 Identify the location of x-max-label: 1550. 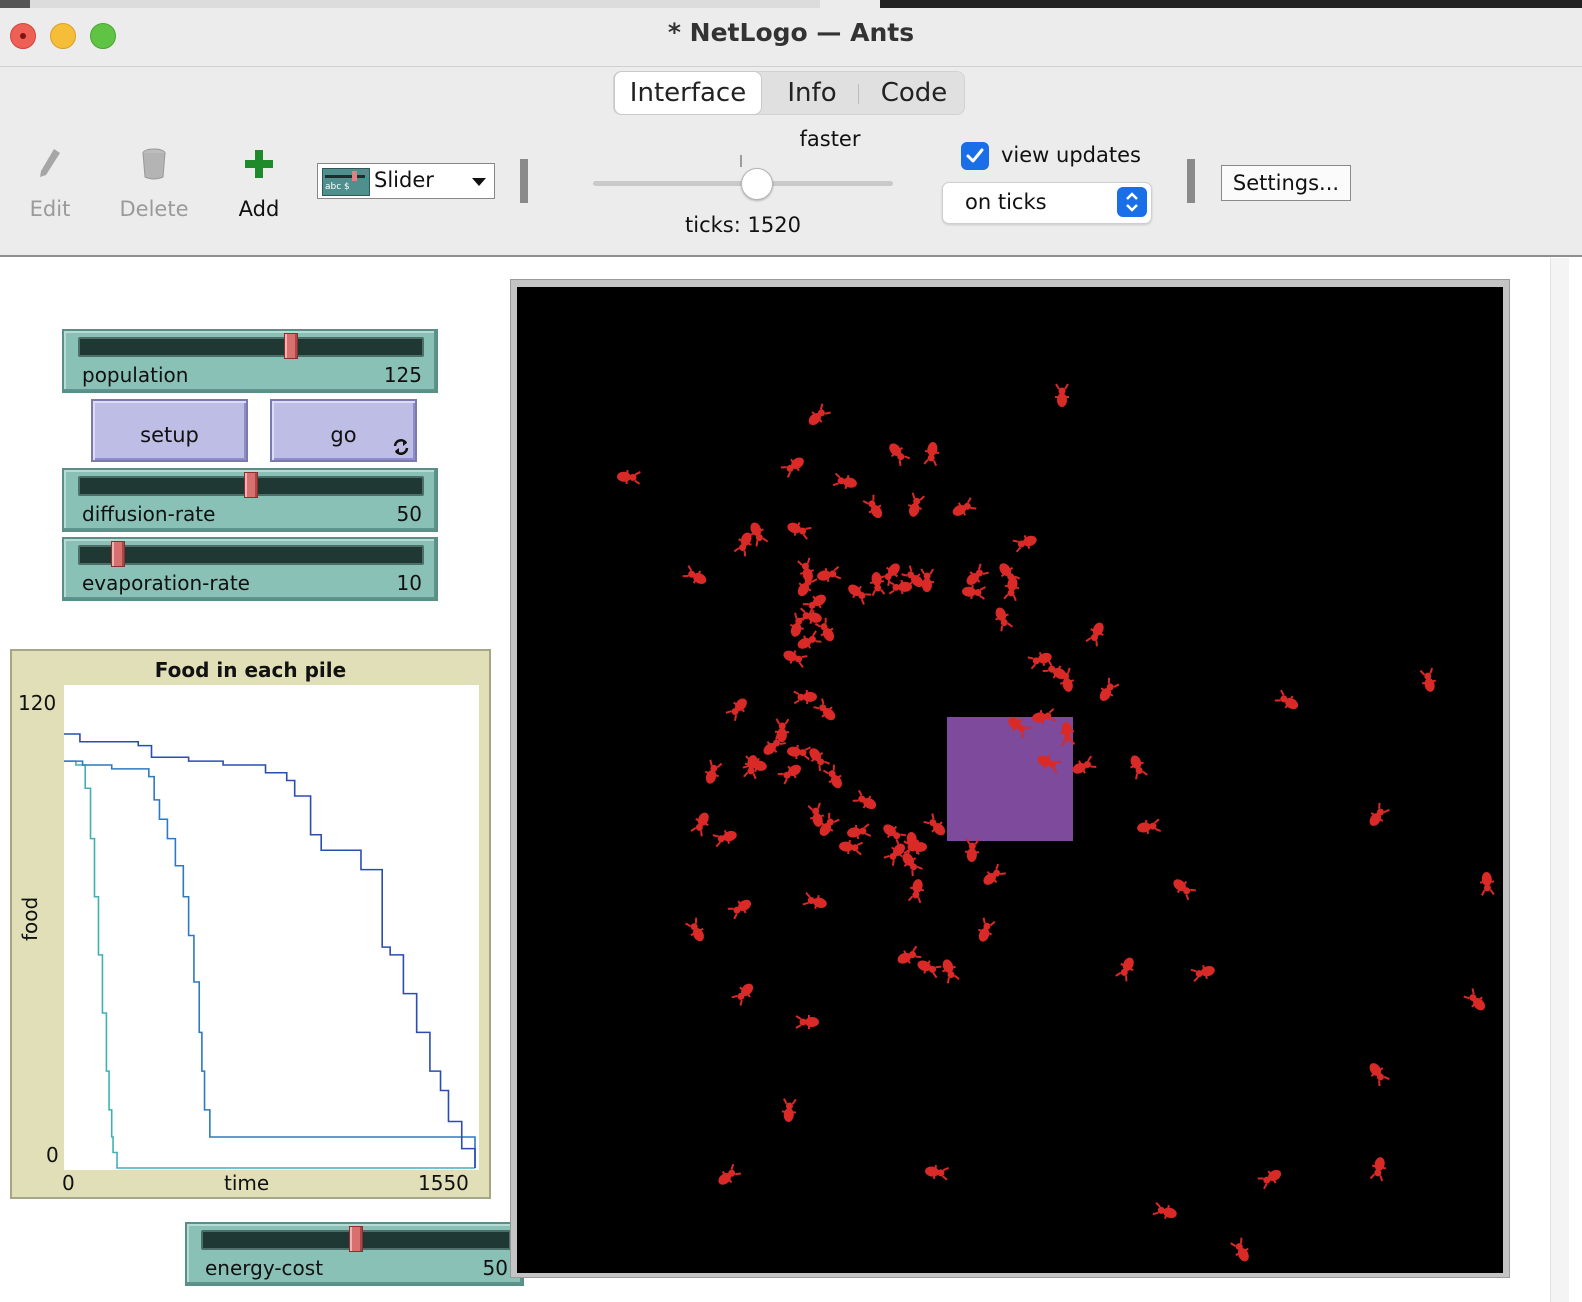
(443, 1183).